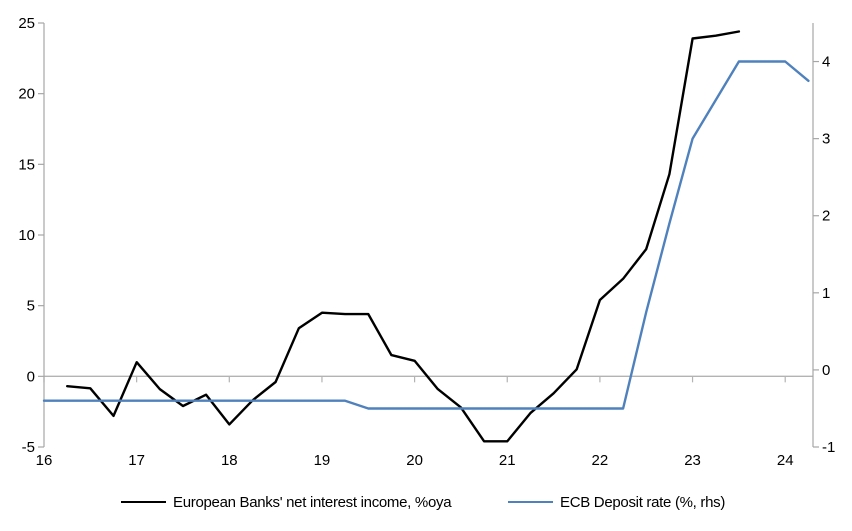  Describe the element at coordinates (229, 460) in the screenshot. I see `x-tick-label: 18` at that location.